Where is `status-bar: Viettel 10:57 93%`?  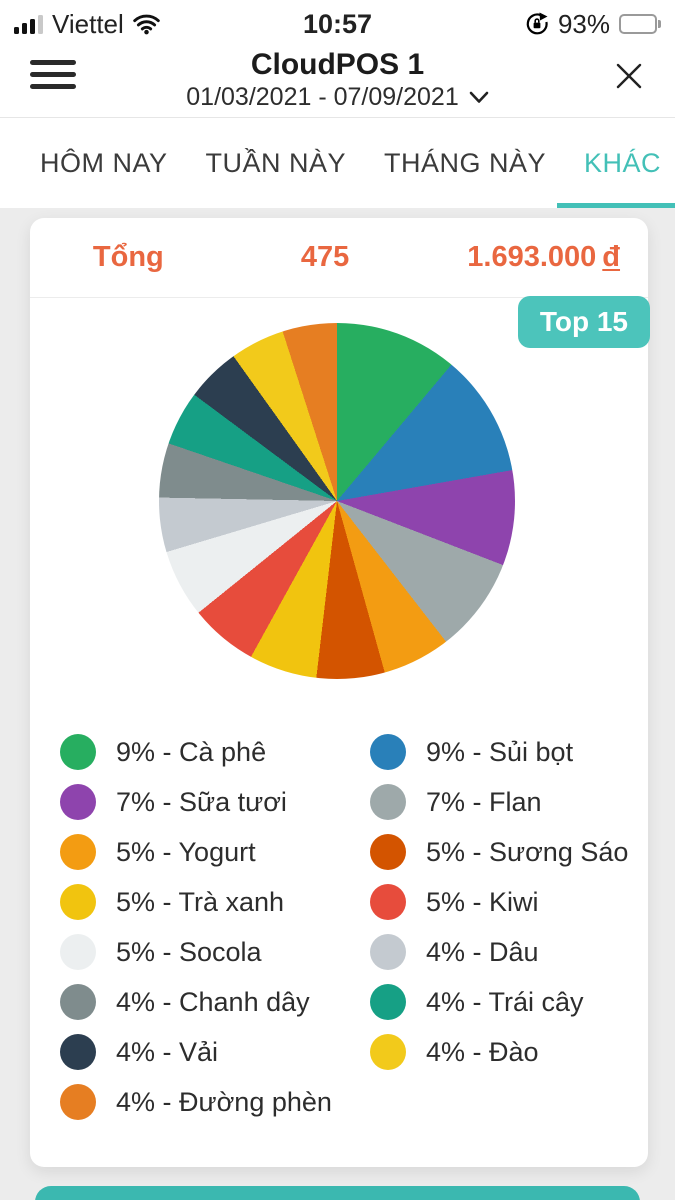 status-bar: Viettel 10:57 93% is located at coordinates (337, 21).